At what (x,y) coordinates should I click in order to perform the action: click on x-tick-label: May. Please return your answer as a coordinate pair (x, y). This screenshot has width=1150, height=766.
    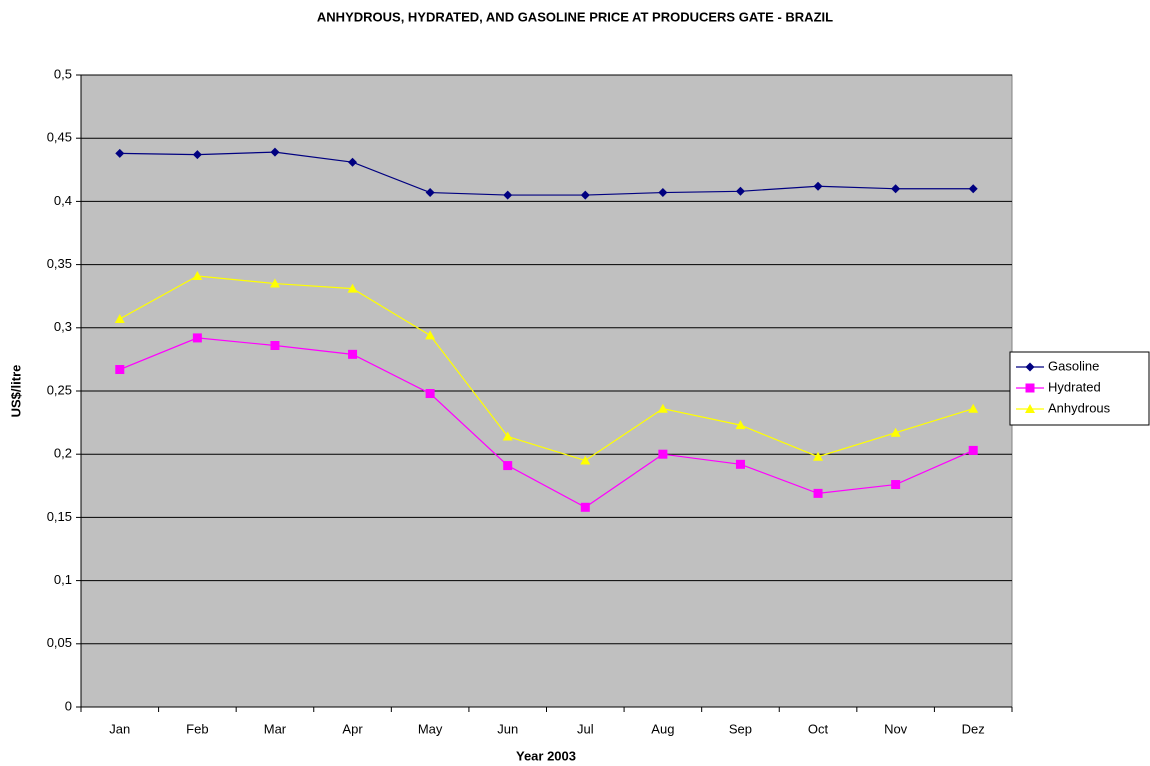
    Looking at the image, I should click on (430, 728).